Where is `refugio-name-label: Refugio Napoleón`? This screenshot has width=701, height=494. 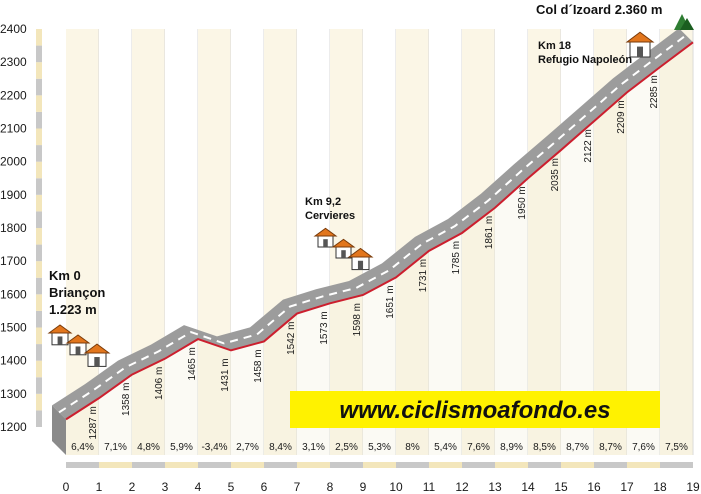
refugio-name-label: Refugio Napoleón is located at coordinates (585, 60).